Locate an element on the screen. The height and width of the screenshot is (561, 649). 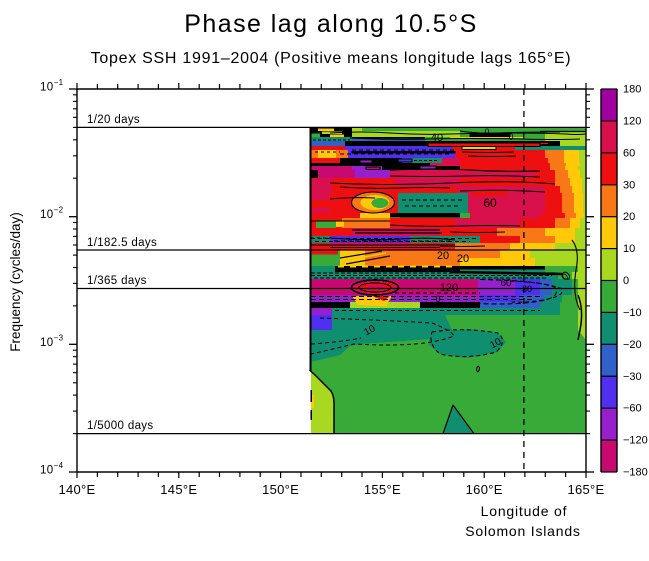
svg-text: −20 is located at coordinates (632, 345).